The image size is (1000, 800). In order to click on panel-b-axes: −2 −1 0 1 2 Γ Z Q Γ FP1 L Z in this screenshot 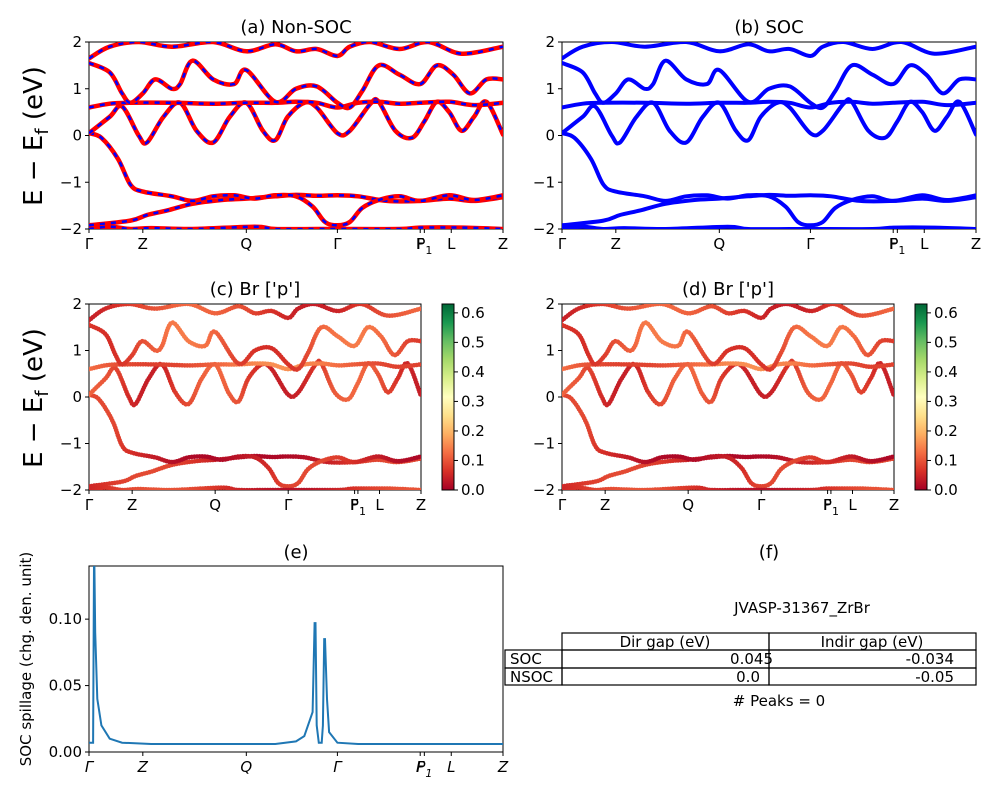, I will do `click(757, 145)`.